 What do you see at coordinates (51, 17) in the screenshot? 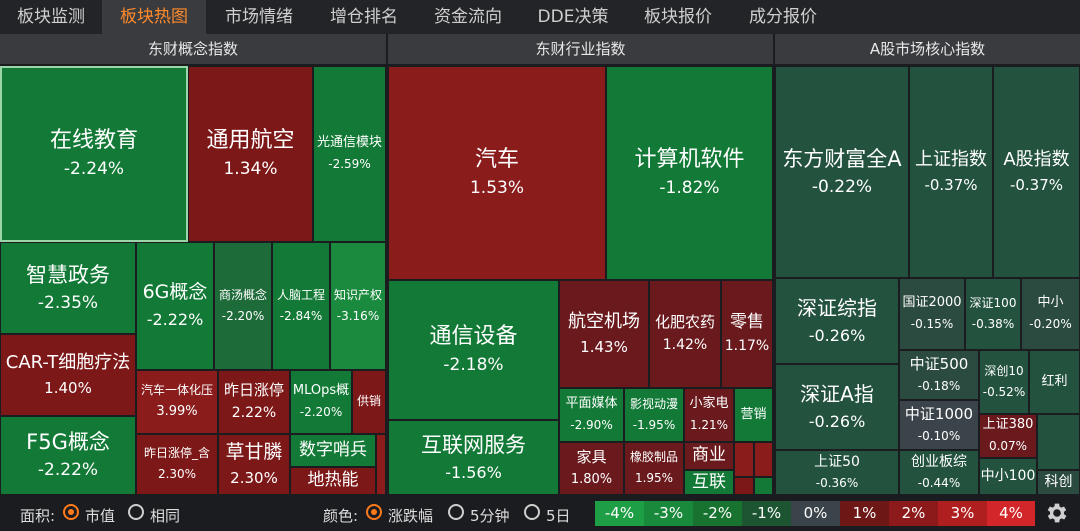
I see `tab-sector-monitor: 板块监测` at bounding box center [51, 17].